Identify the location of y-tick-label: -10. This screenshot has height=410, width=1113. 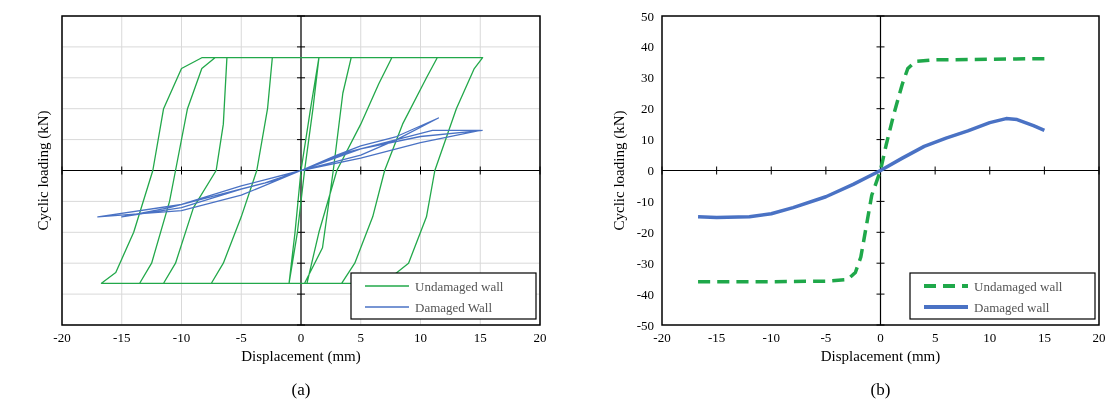
(645, 201).